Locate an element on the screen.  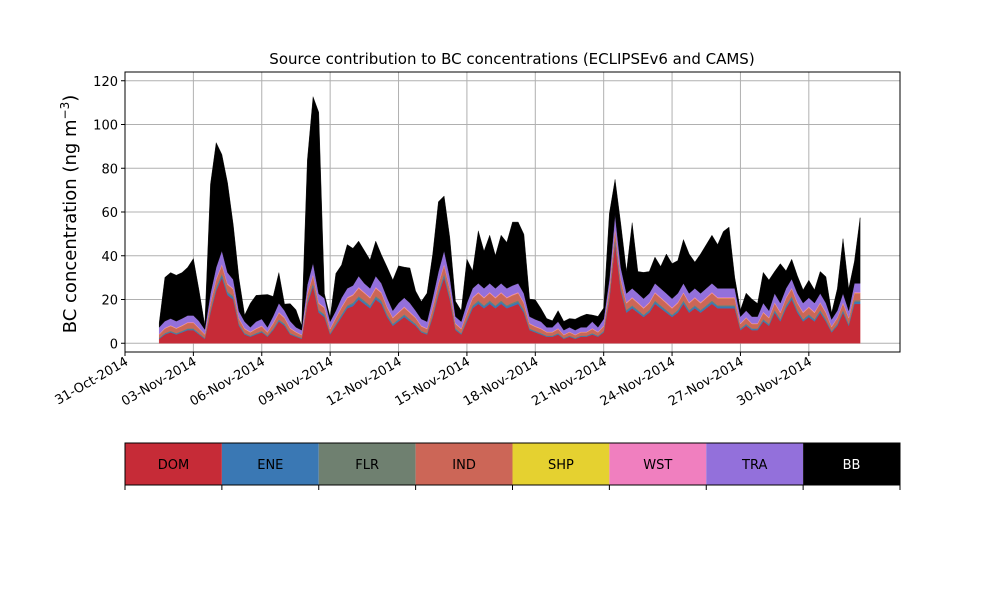
x-tick-label: 21-Nov-2014 is located at coordinates (569, 381).